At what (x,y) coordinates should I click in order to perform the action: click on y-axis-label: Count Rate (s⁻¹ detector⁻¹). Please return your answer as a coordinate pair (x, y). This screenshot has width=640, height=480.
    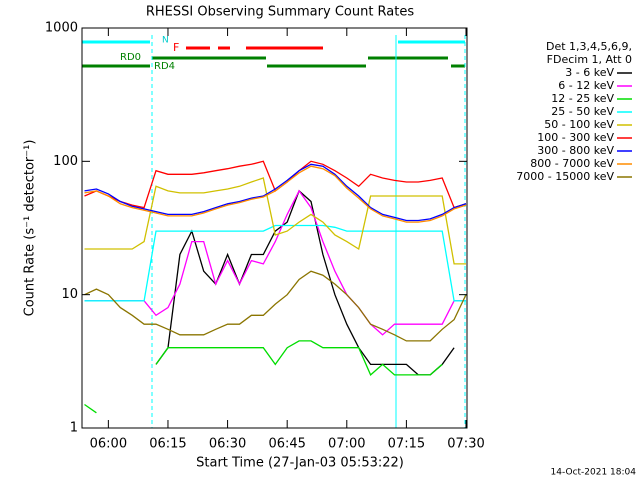
    Looking at the image, I should click on (30, 228).